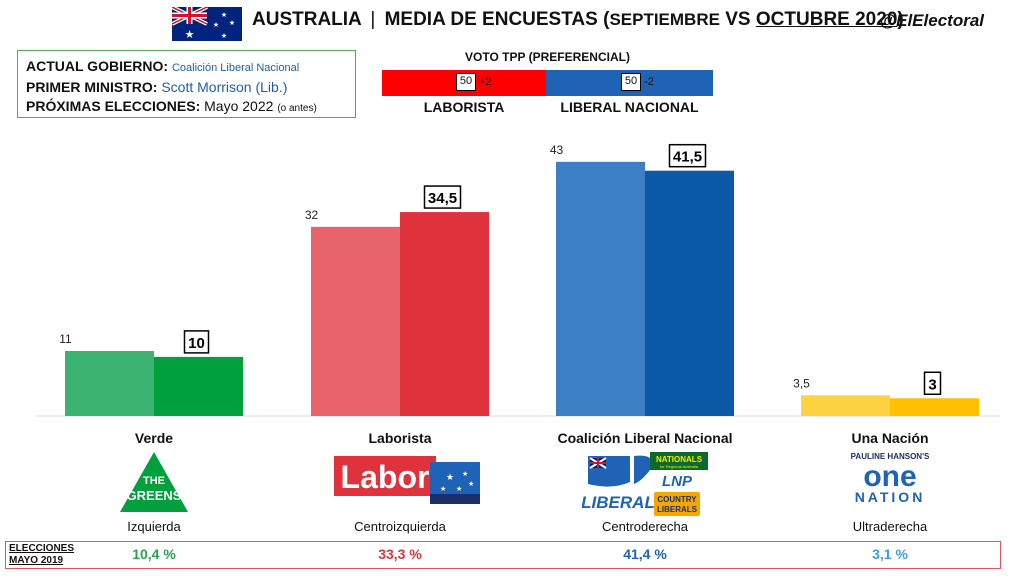 The image size is (1024, 576). What do you see at coordinates (845, 405) in the screenshot?
I see `bar-septiembre-una-nacion` at bounding box center [845, 405].